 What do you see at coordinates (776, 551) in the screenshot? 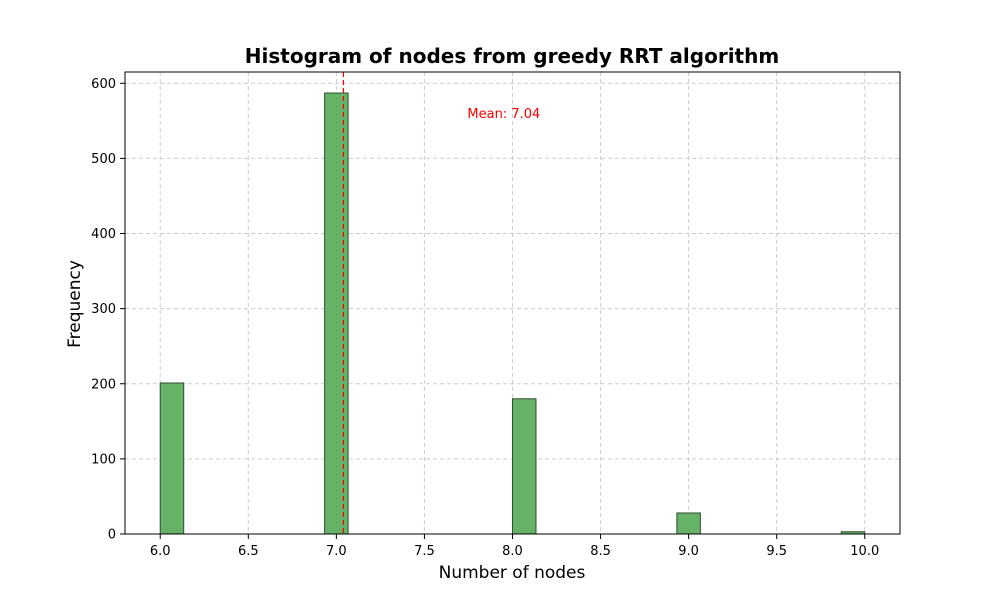
I see `x-tick-label: 9.5` at bounding box center [776, 551].